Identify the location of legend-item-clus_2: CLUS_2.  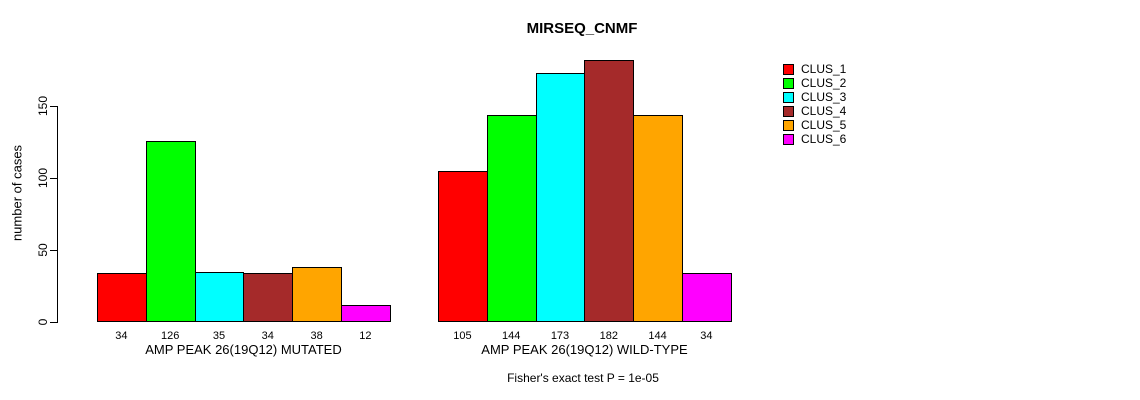
(815, 83).